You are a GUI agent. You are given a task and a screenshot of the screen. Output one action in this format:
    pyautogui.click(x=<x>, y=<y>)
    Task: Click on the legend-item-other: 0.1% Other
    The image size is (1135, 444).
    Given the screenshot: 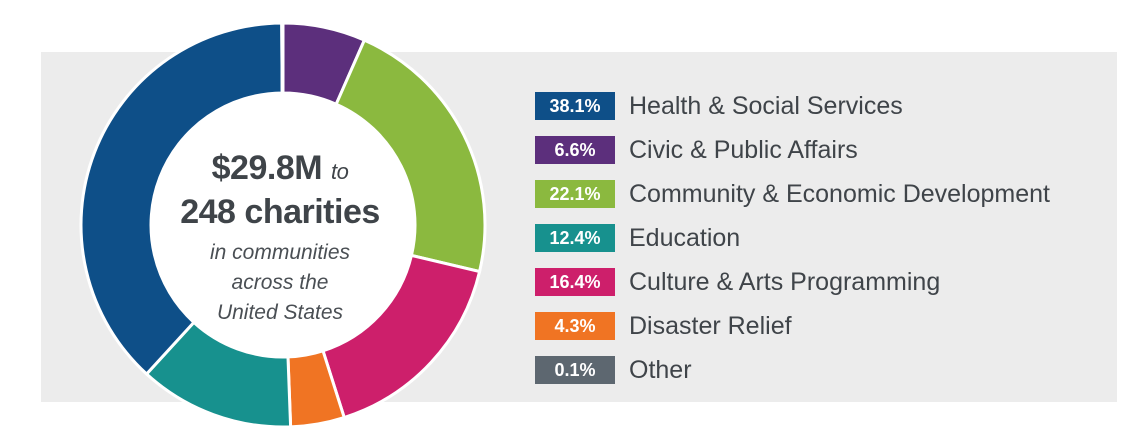 What is the action you would take?
    pyautogui.click(x=792, y=370)
    